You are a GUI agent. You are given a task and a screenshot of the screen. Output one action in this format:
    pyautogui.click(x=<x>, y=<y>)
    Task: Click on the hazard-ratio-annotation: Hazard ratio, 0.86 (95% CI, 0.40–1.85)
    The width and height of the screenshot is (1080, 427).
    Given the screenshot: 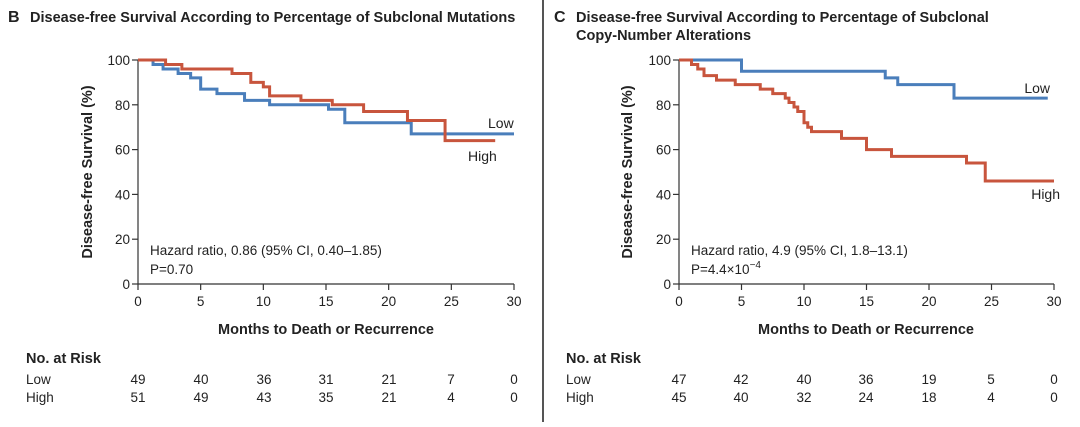 What is the action you would take?
    pyautogui.click(x=266, y=250)
    